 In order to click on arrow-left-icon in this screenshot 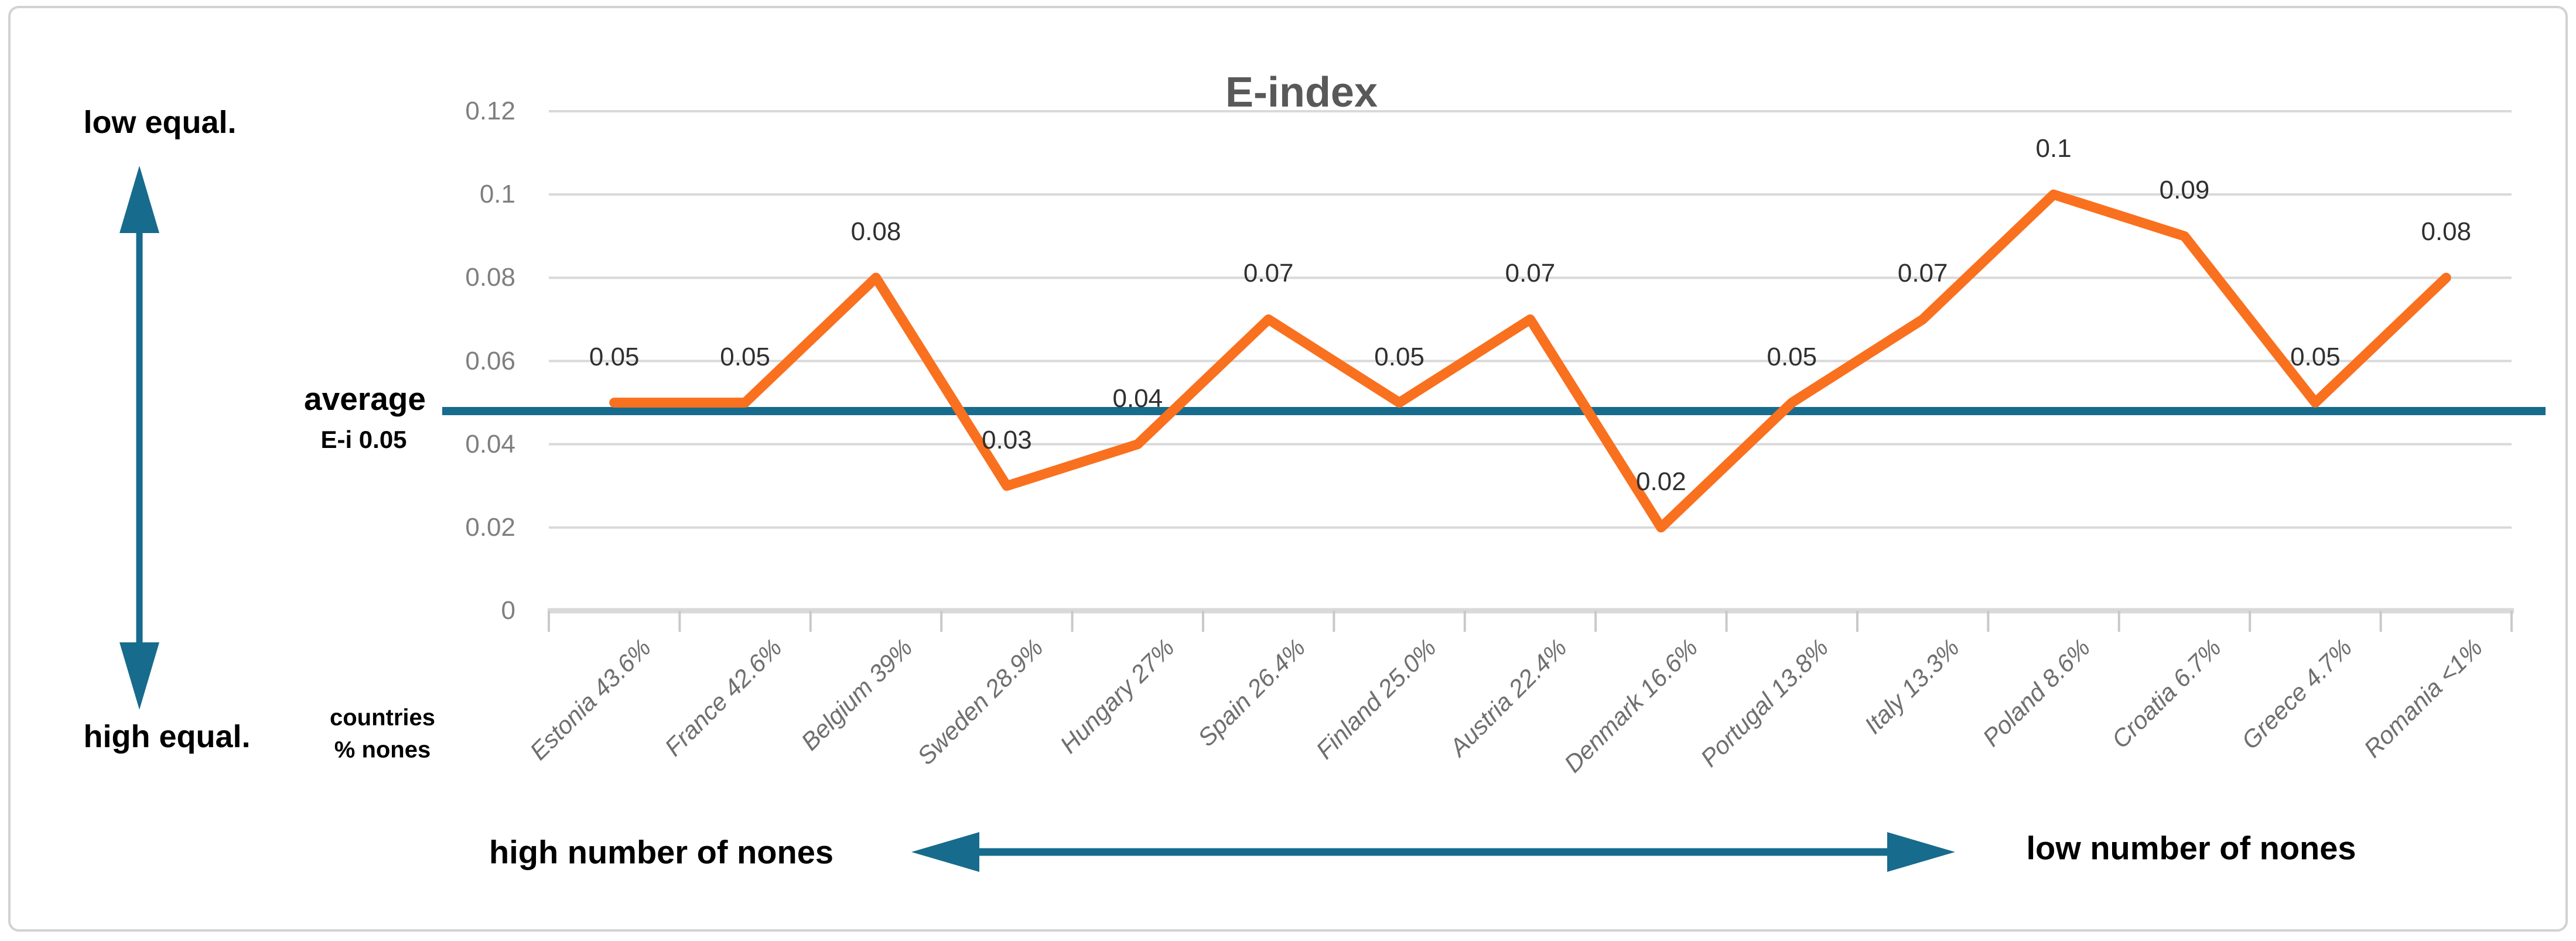, I will do `click(945, 852)`.